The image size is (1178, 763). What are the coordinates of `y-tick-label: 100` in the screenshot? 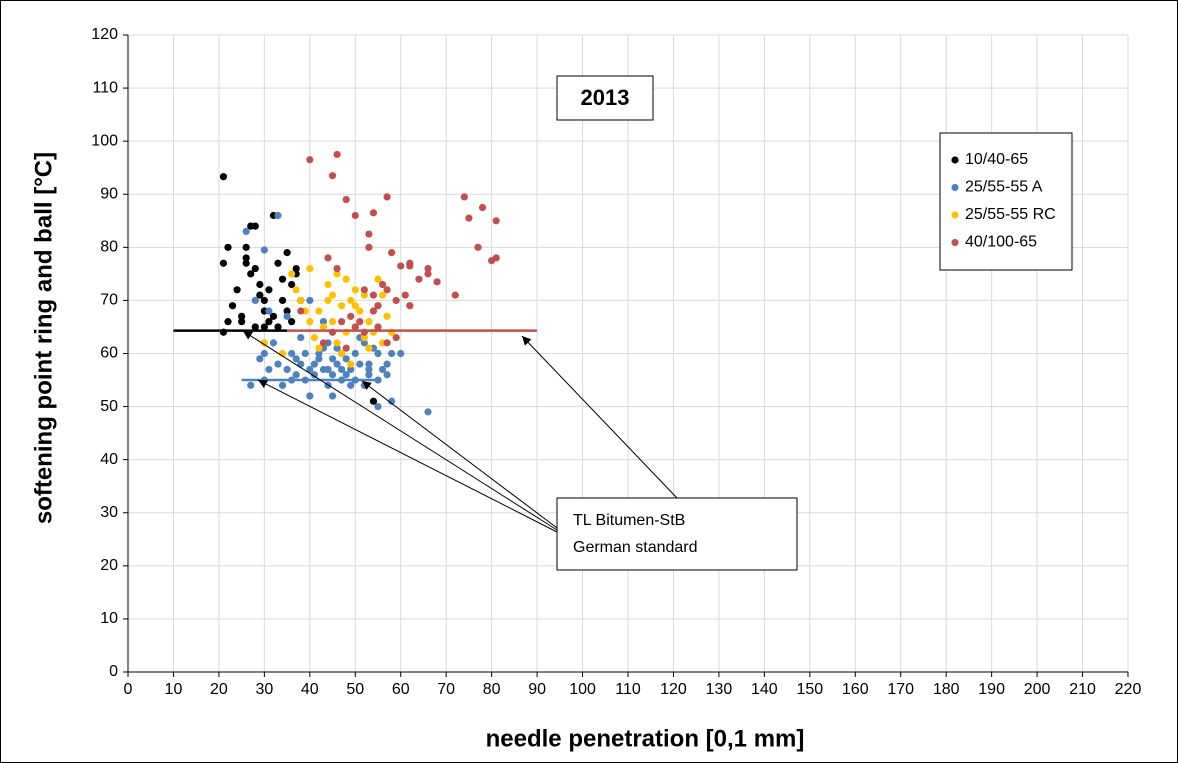 It's located at (104, 140).